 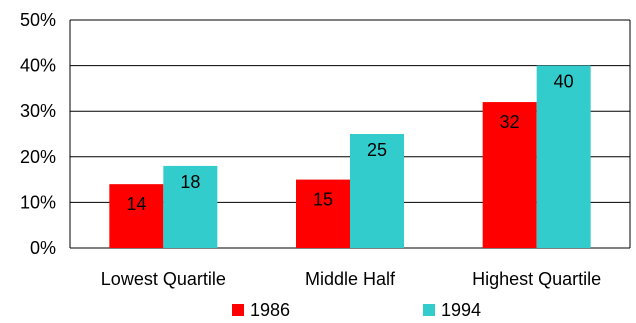 What do you see at coordinates (38, 20) in the screenshot?
I see `y-tick-label: 50%` at bounding box center [38, 20].